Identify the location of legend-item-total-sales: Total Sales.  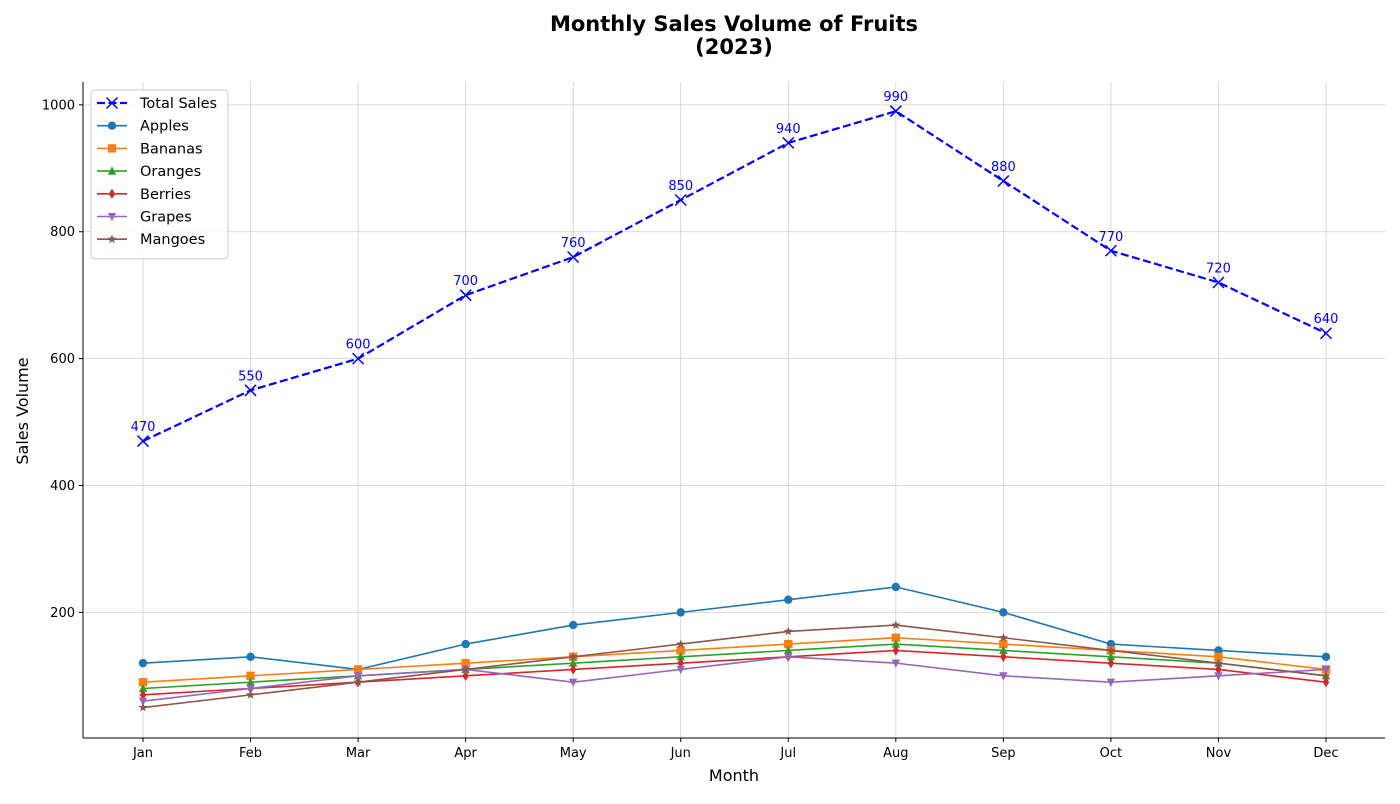
(157, 104).